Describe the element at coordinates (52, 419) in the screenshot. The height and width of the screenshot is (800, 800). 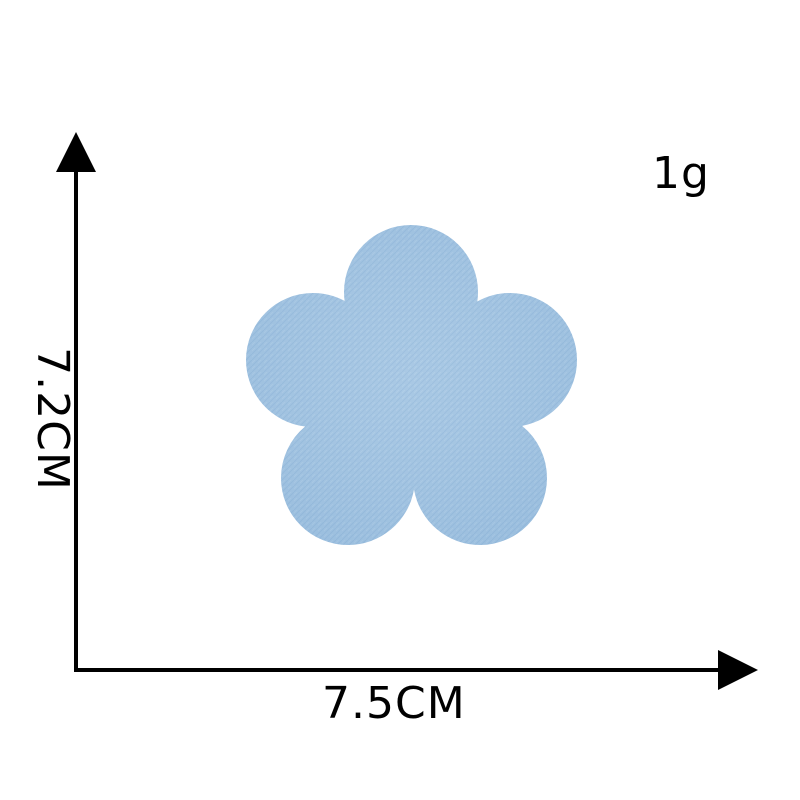
I see `height-dimension-label: 7.2CM` at that location.